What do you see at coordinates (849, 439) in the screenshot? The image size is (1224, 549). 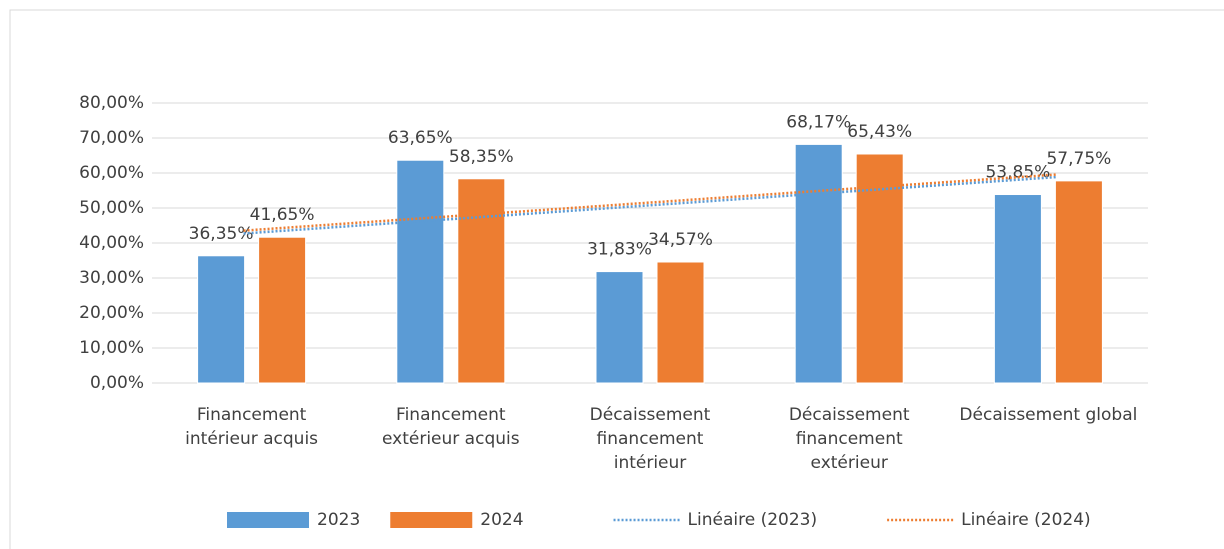 I see `x-tick-label: Décaissement financement extérieur` at bounding box center [849, 439].